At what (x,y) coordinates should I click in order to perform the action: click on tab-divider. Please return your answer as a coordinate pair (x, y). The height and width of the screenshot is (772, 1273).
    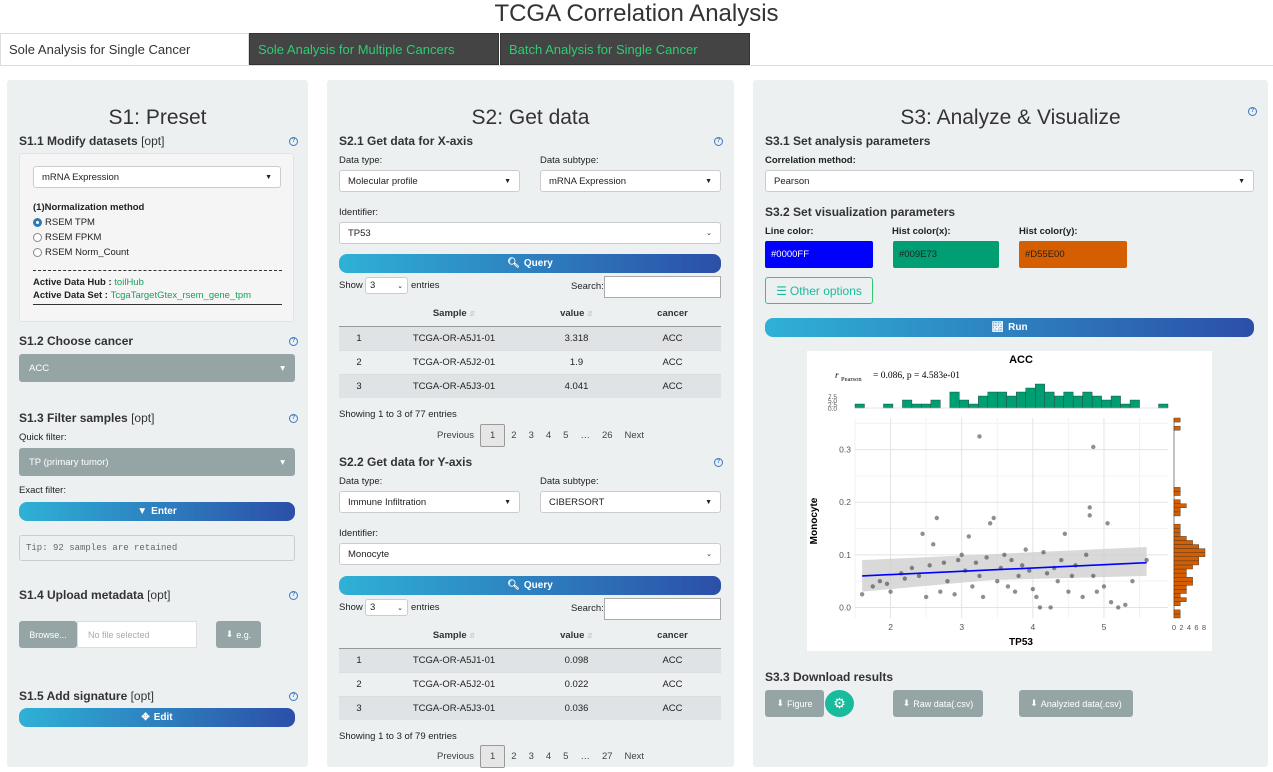
    Looking at the image, I should click on (636, 65).